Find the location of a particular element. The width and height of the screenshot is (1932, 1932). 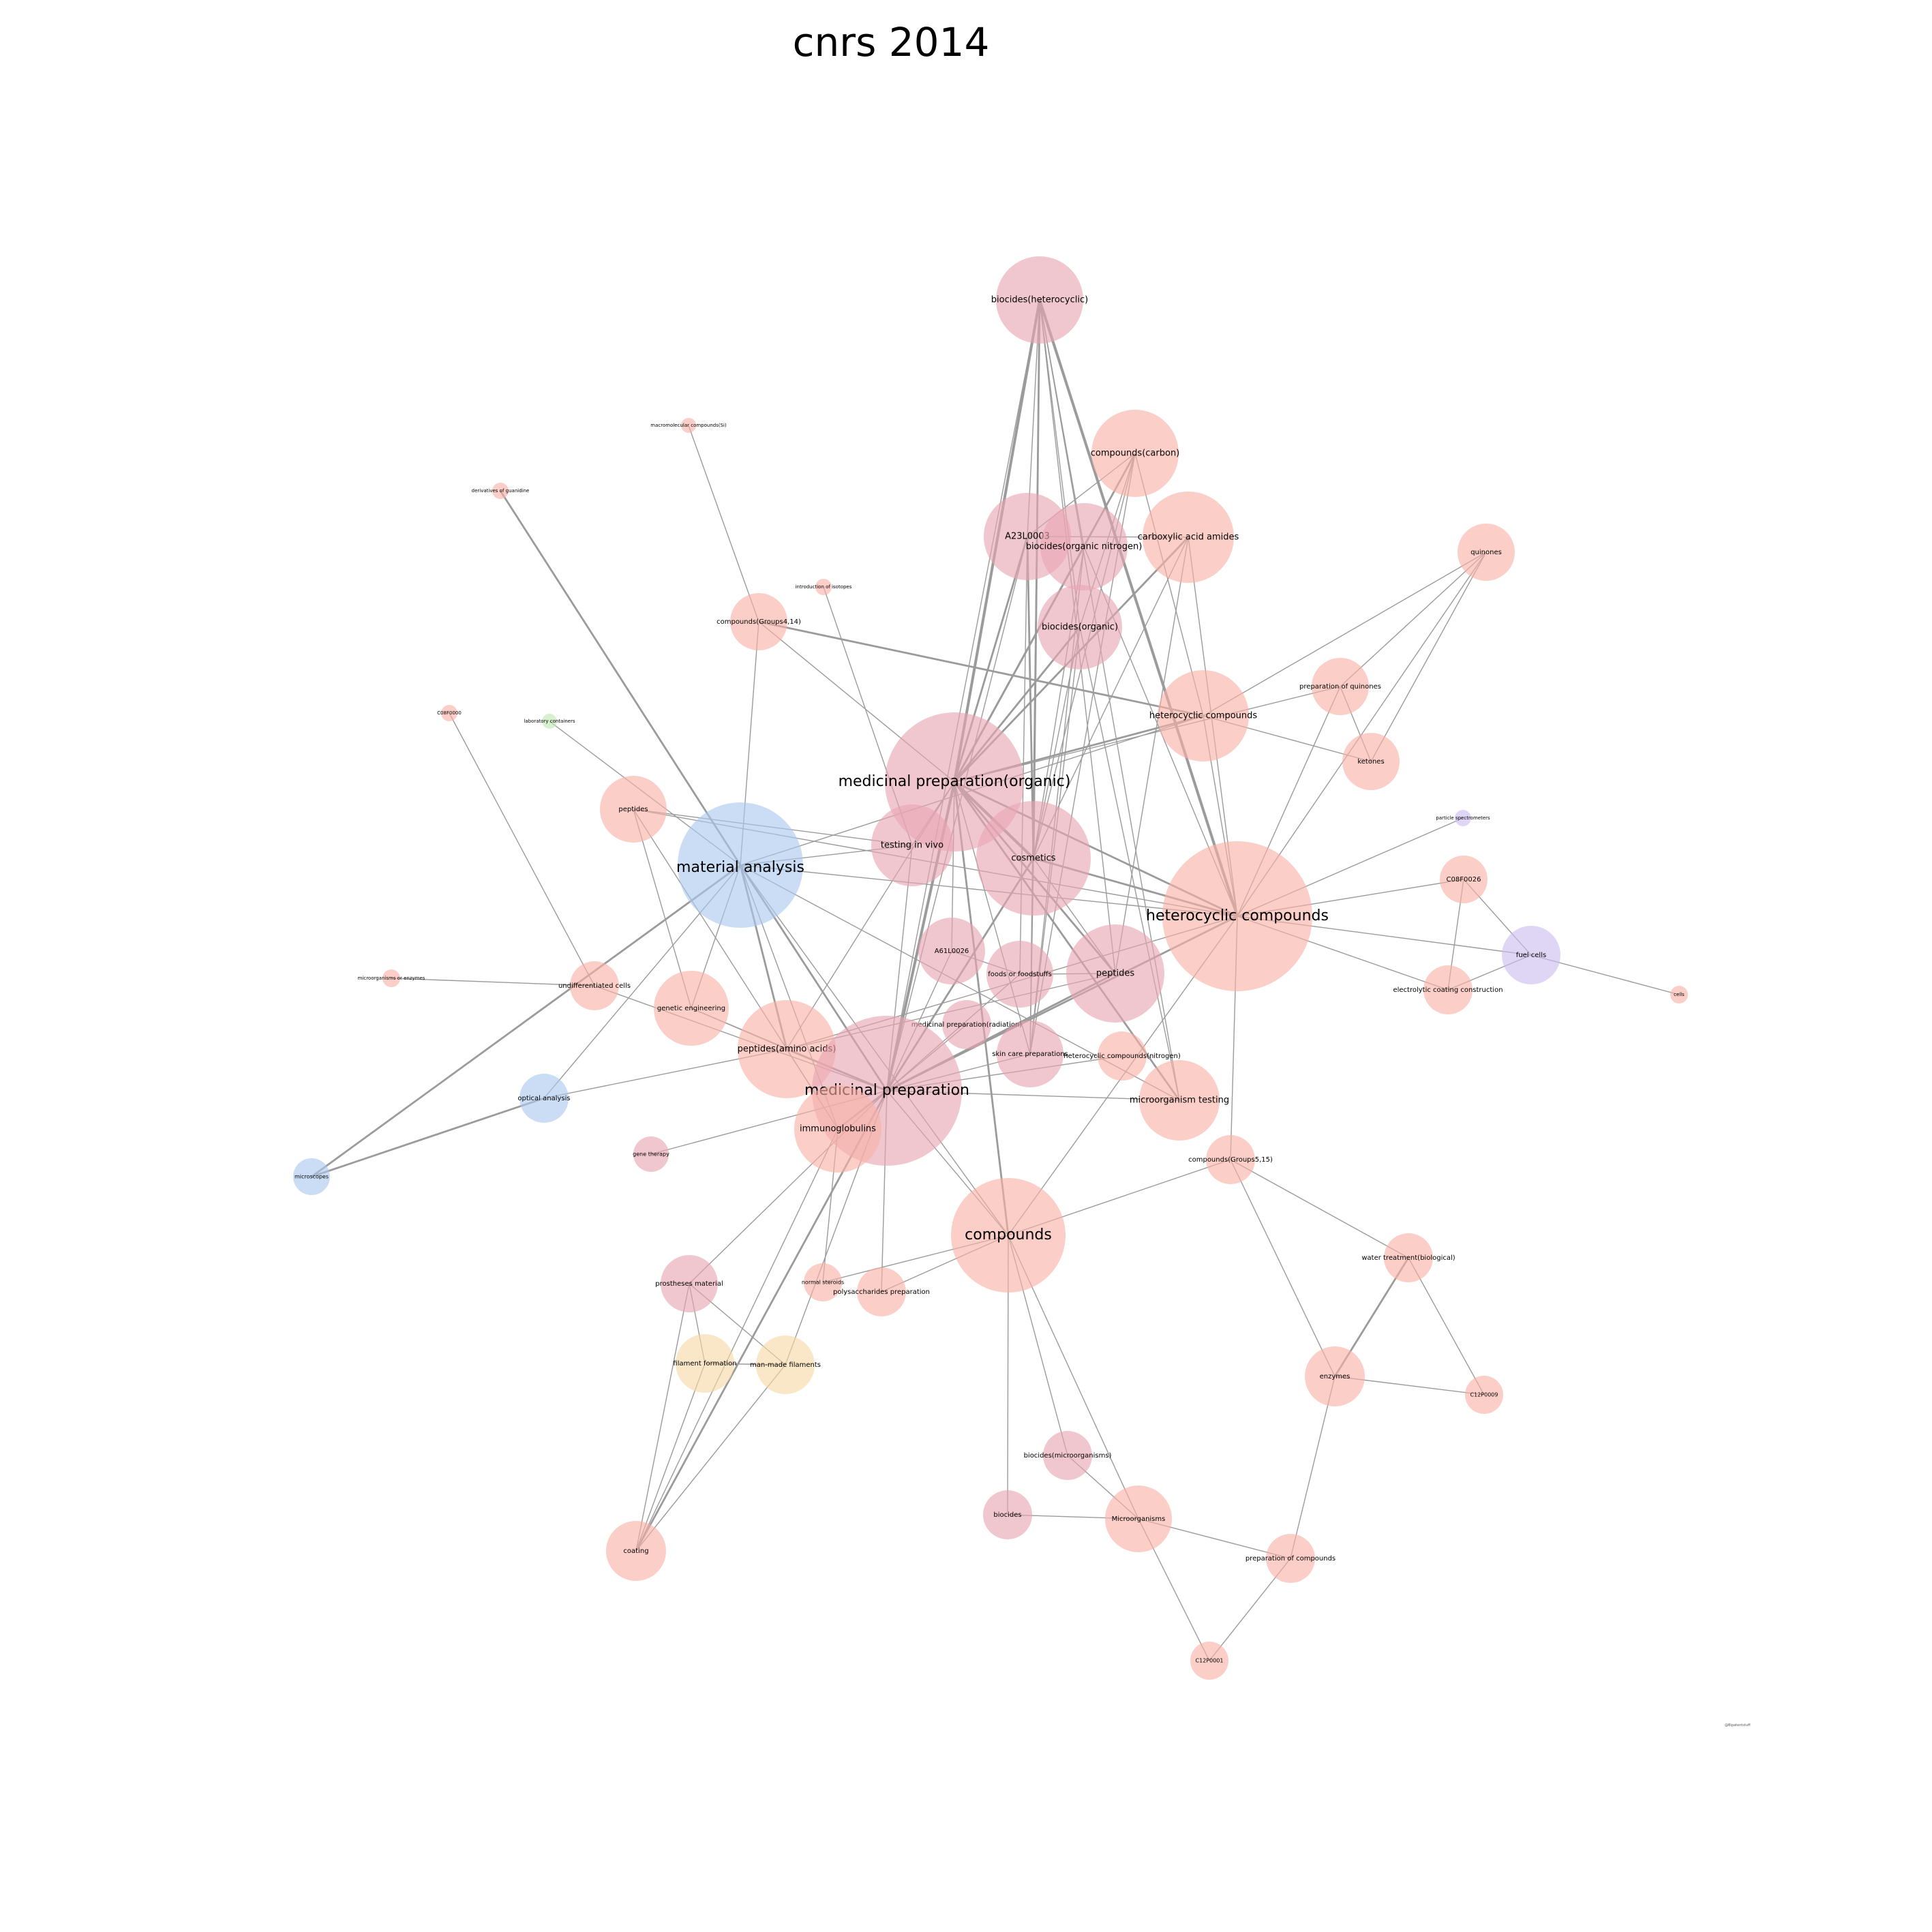

node-compounds: compounds is located at coordinates (1009, 1235).